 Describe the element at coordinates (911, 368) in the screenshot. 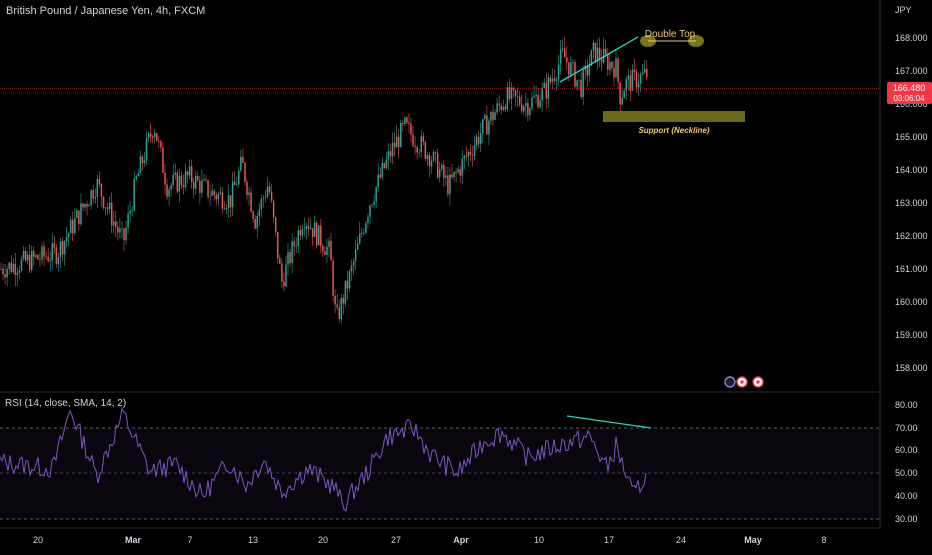

I see `price-tick-label: 158.000` at that location.